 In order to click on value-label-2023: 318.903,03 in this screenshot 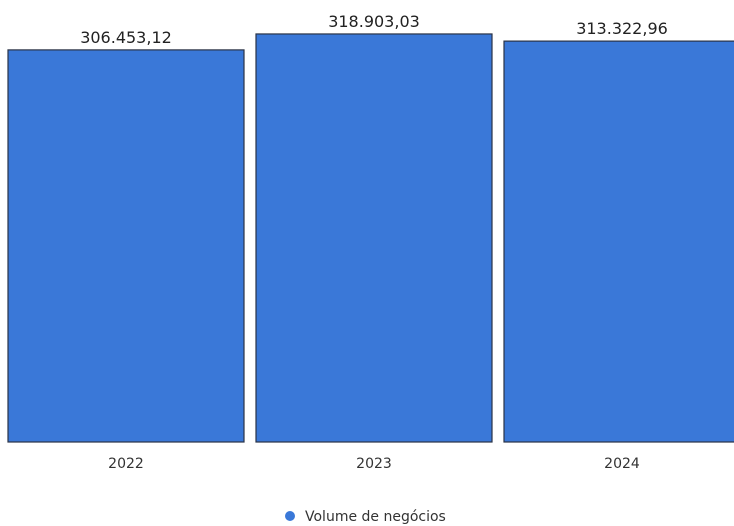, I will do `click(374, 21)`.